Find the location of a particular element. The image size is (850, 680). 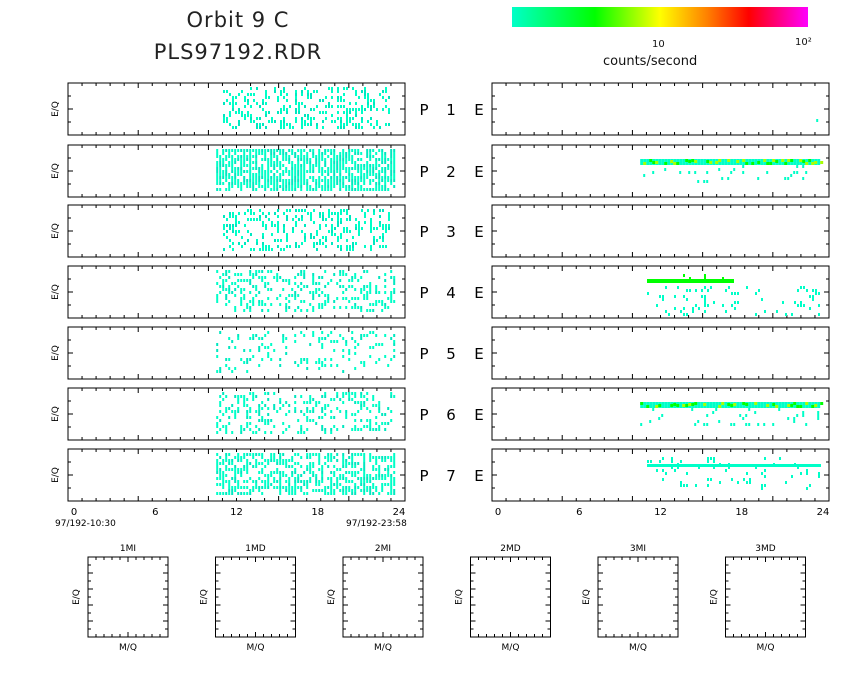

mq-panel-ylabel: E/Q is located at coordinates (332, 597).